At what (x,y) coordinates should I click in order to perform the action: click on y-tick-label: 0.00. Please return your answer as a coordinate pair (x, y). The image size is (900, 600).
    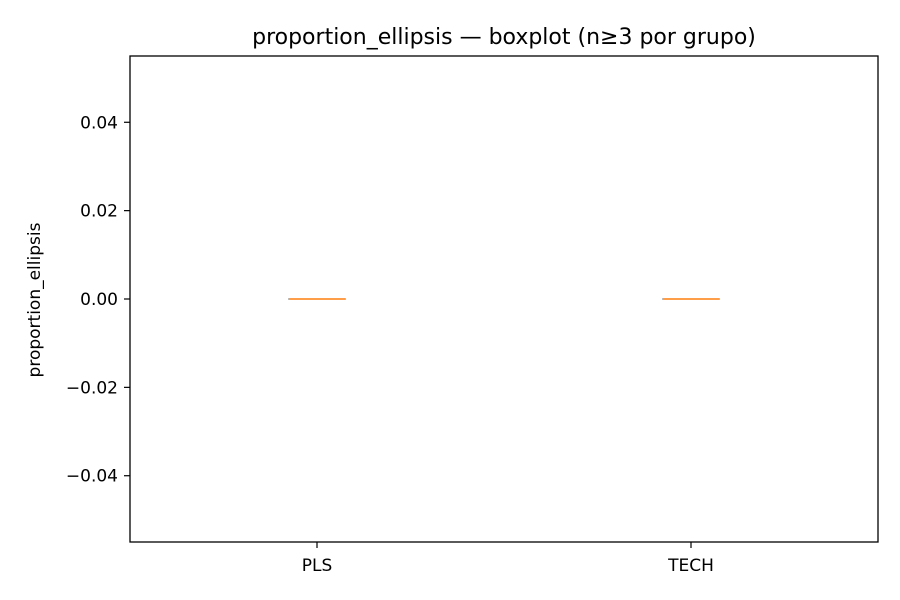
    Looking at the image, I should click on (99, 300).